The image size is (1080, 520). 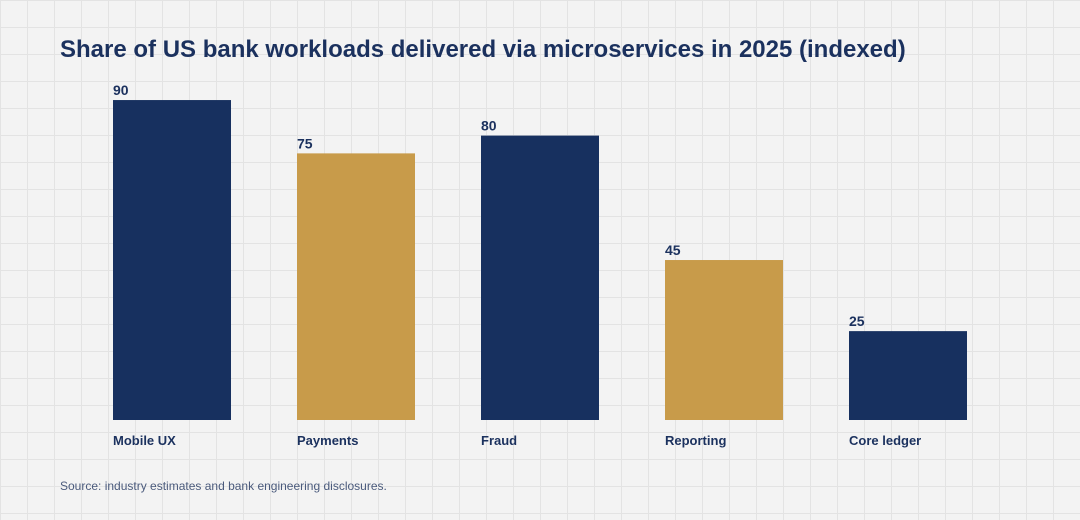 What do you see at coordinates (144, 440) in the screenshot?
I see `category-label: Mobile UX` at bounding box center [144, 440].